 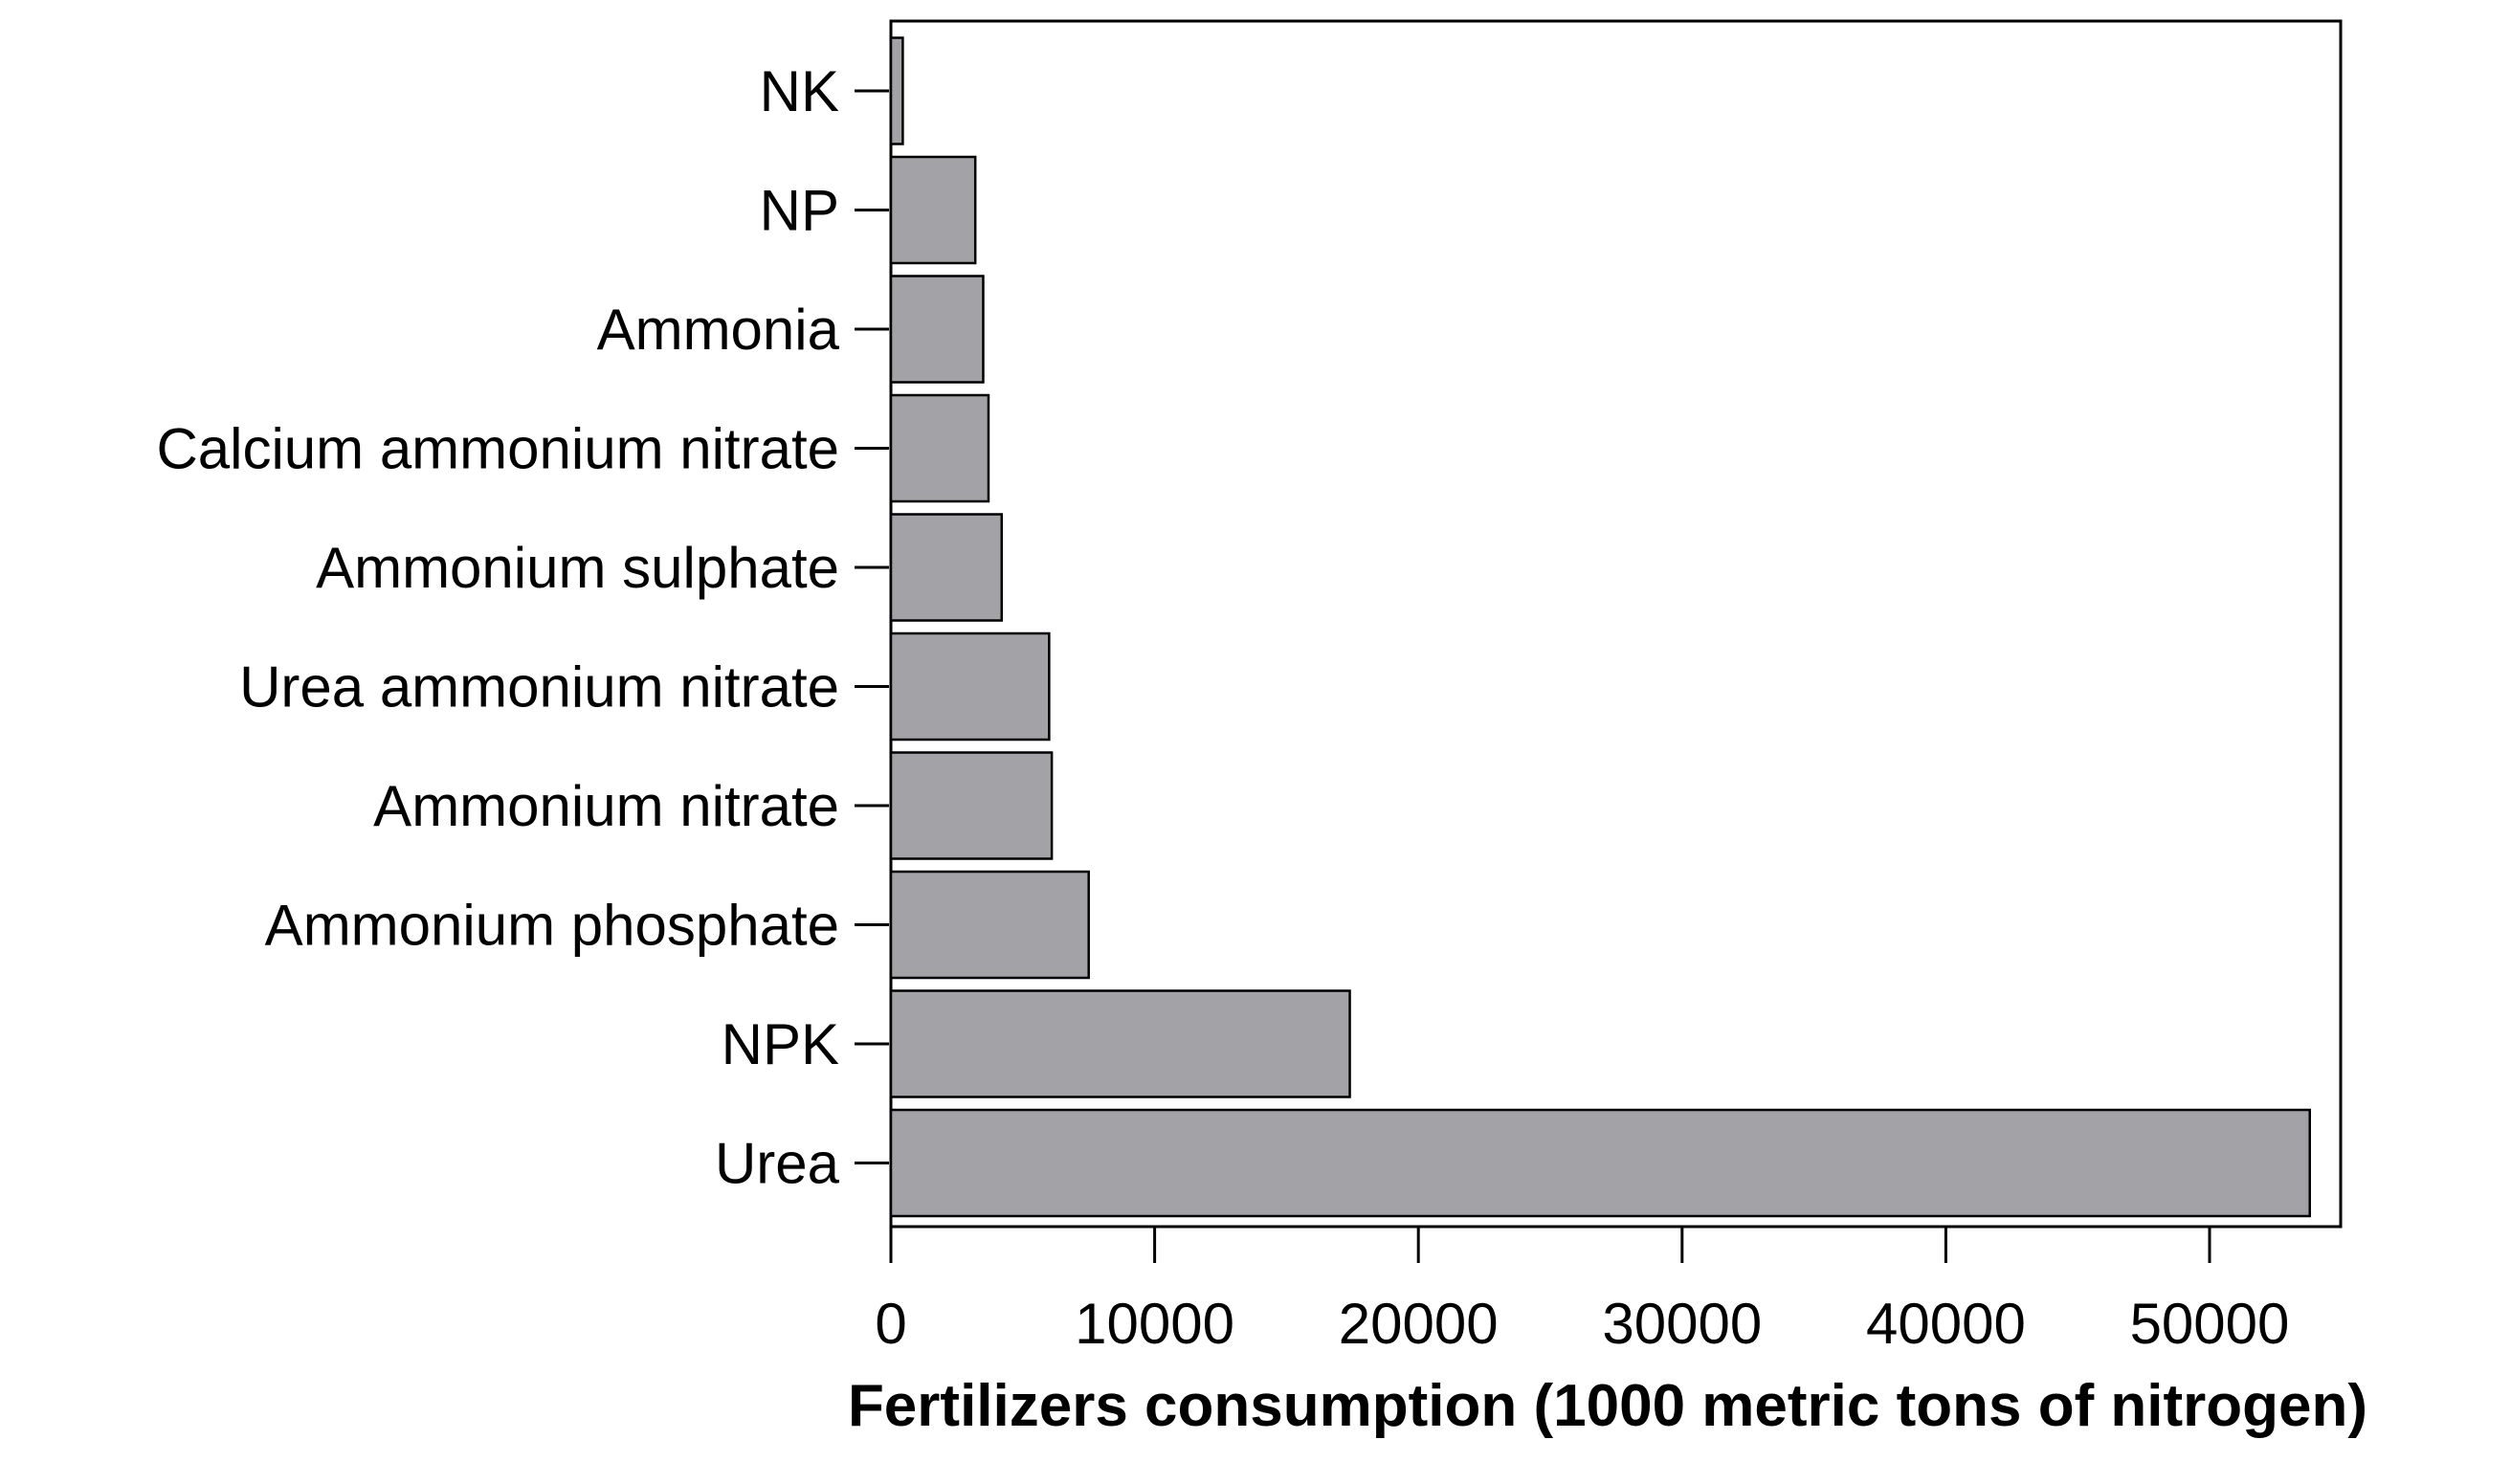 I want to click on x-tick-label-50000: 50000, so click(x=2210, y=1324).